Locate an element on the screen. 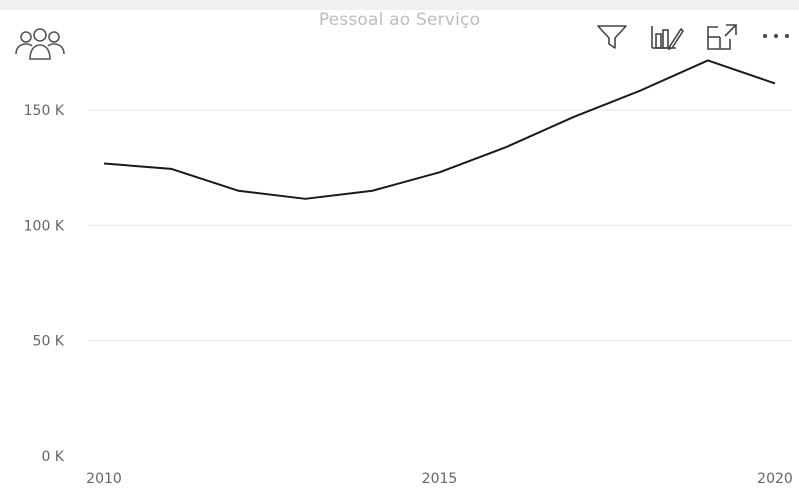 The image size is (799, 499). people-group-icon is located at coordinates (40, 44).